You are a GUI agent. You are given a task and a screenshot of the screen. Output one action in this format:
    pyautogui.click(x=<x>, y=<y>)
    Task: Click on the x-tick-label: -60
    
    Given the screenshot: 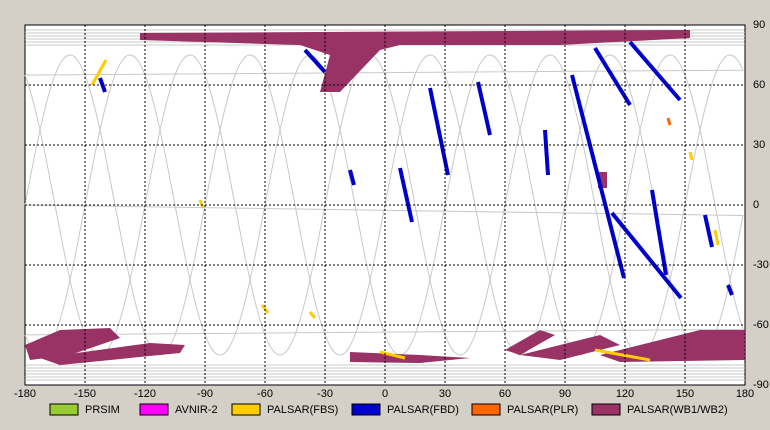 What is the action you would take?
    pyautogui.click(x=265, y=394)
    